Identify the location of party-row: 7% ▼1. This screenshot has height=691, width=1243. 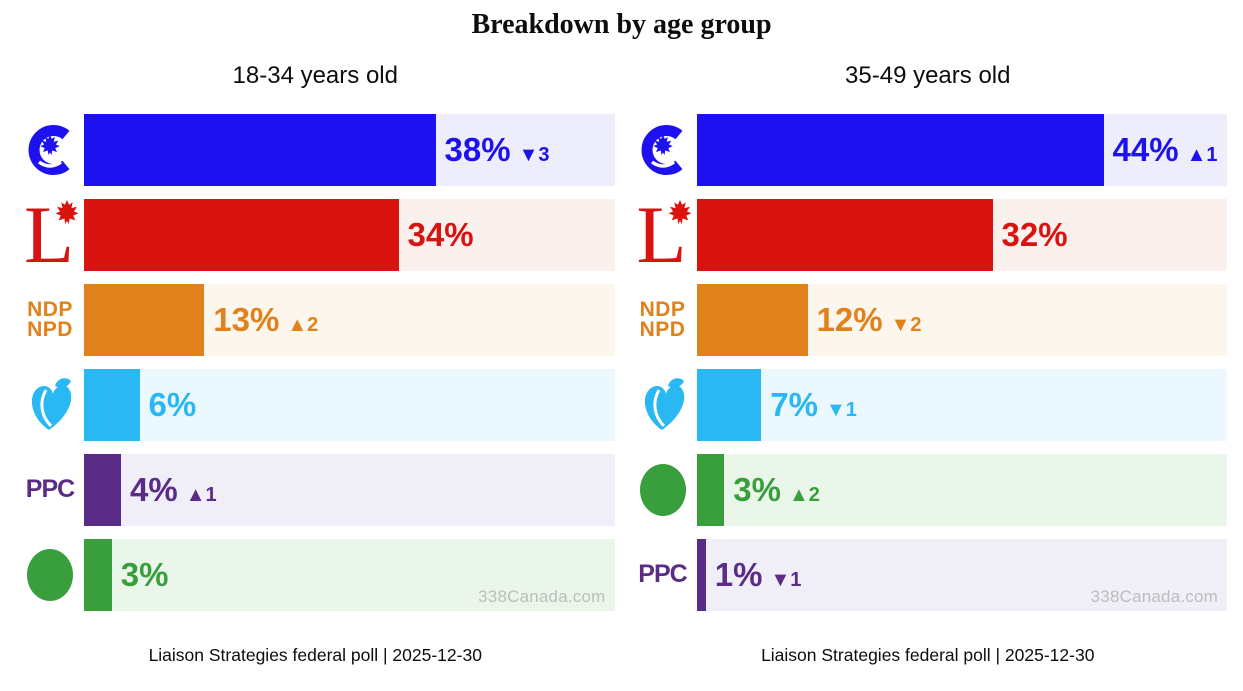
(928, 404).